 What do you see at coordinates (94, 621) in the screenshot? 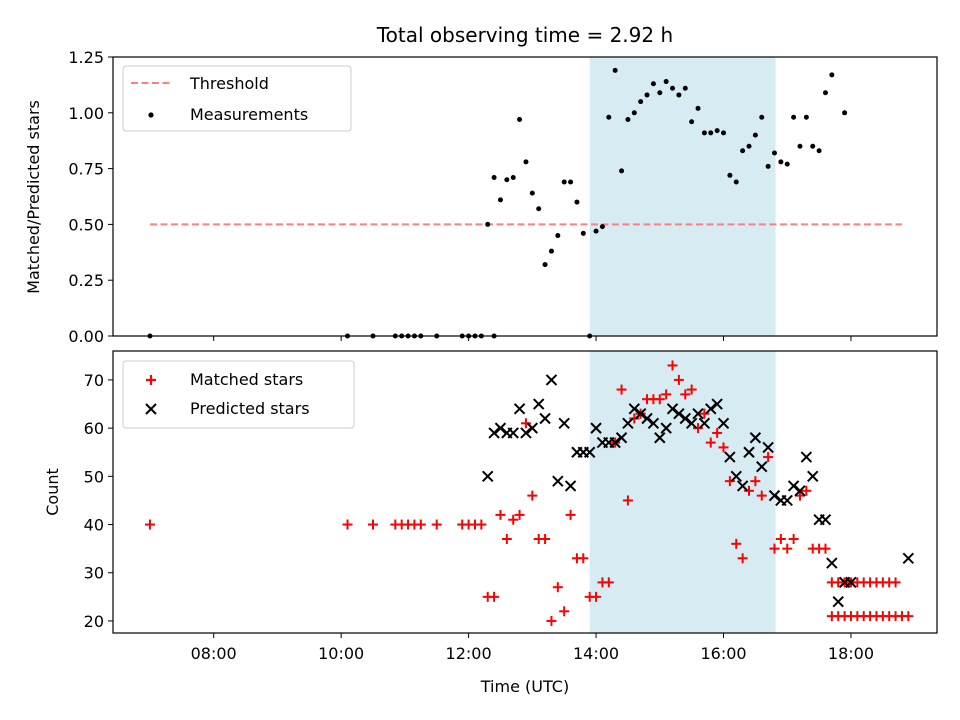
I see `y-tick-label: 20` at bounding box center [94, 621].